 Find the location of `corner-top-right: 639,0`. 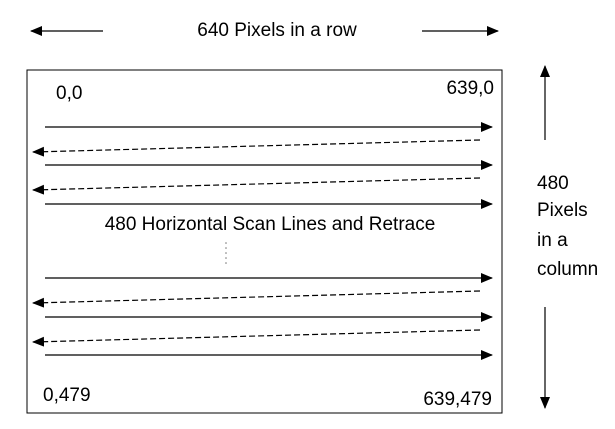

corner-top-right: 639,0 is located at coordinates (470, 88).